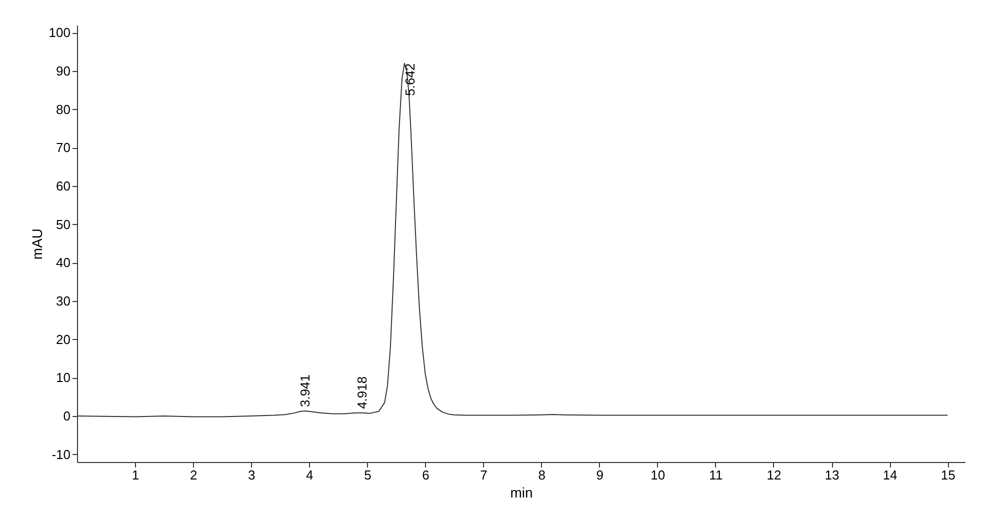 The image size is (1000, 523). Describe the element at coordinates (252, 475) in the screenshot. I see `x-tick-label: 3` at that location.